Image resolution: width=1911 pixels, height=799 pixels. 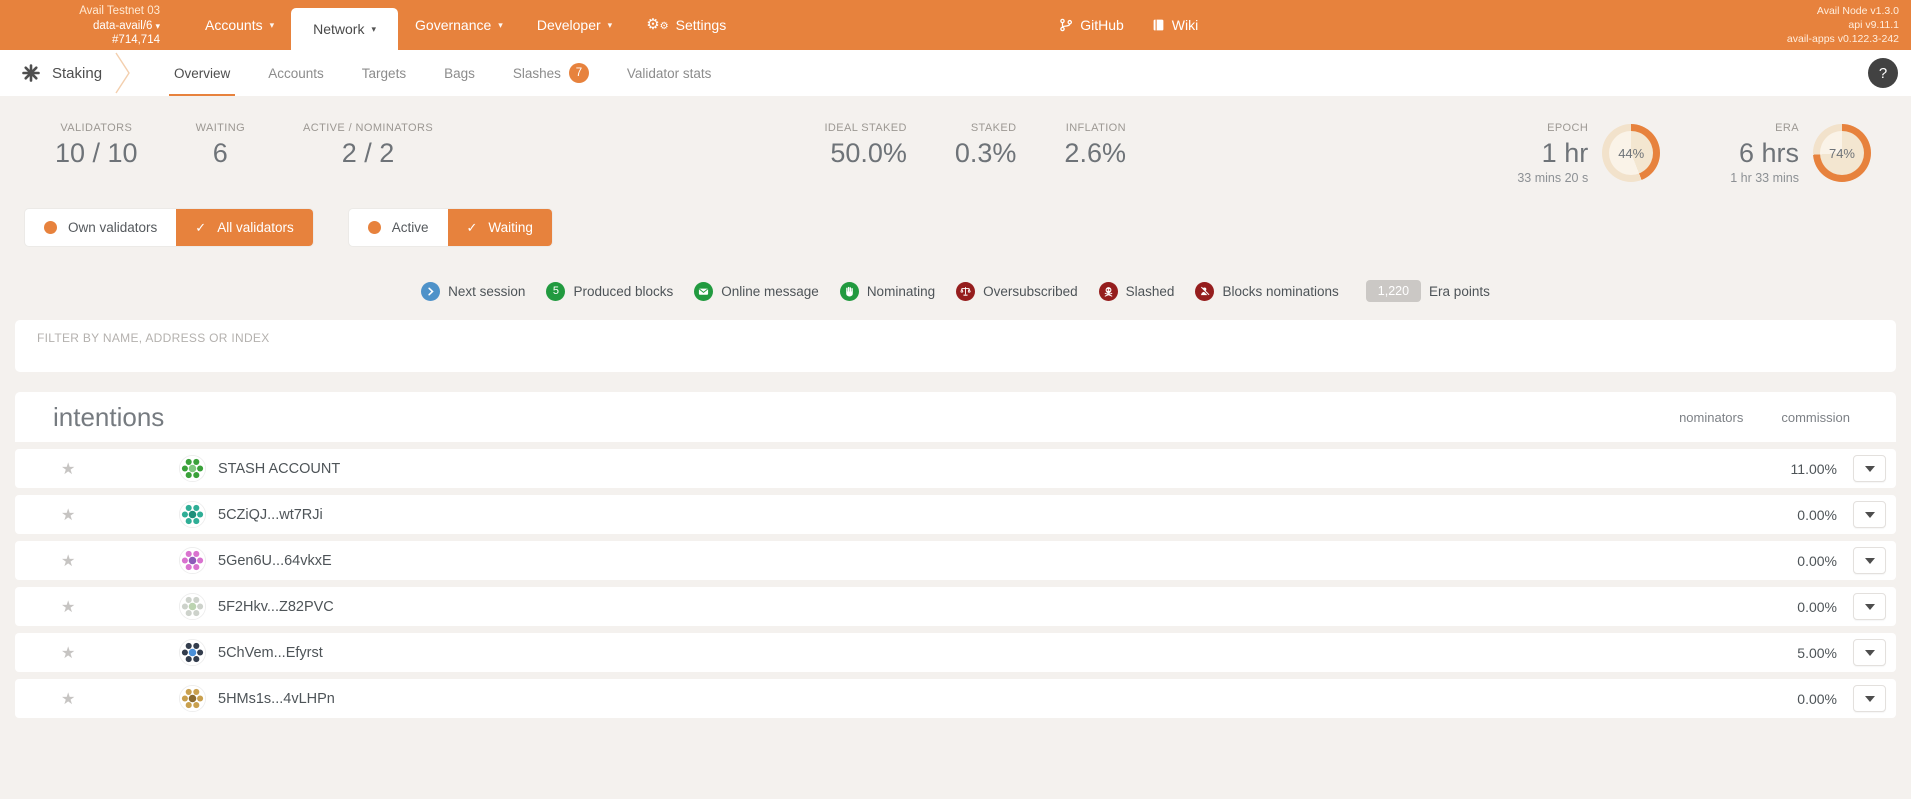 What do you see at coordinates (384, 73) in the screenshot?
I see `tab-targets: Targets` at bounding box center [384, 73].